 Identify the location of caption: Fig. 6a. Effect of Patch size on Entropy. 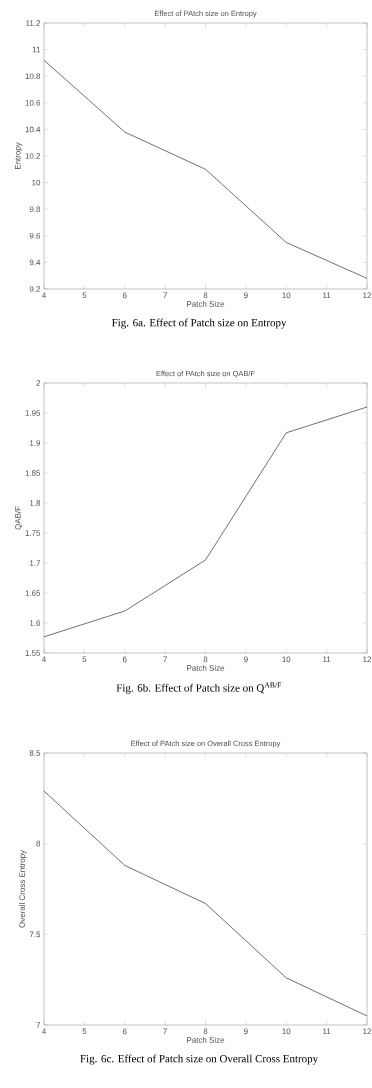
(199, 323).